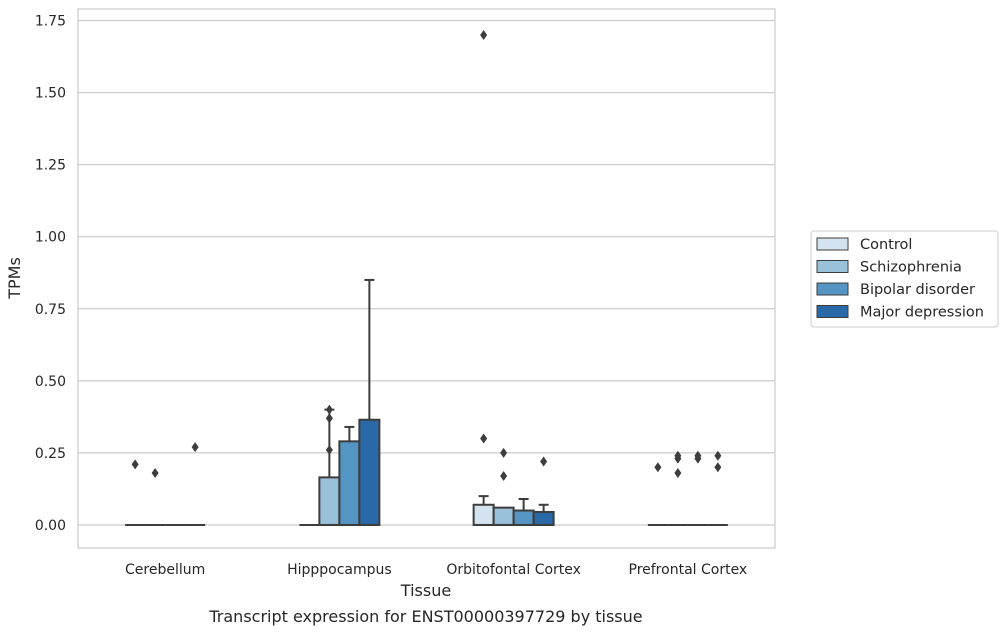 Image resolution: width=1007 pixels, height=634 pixels. I want to click on box-schizophrenia, so click(503, 516).